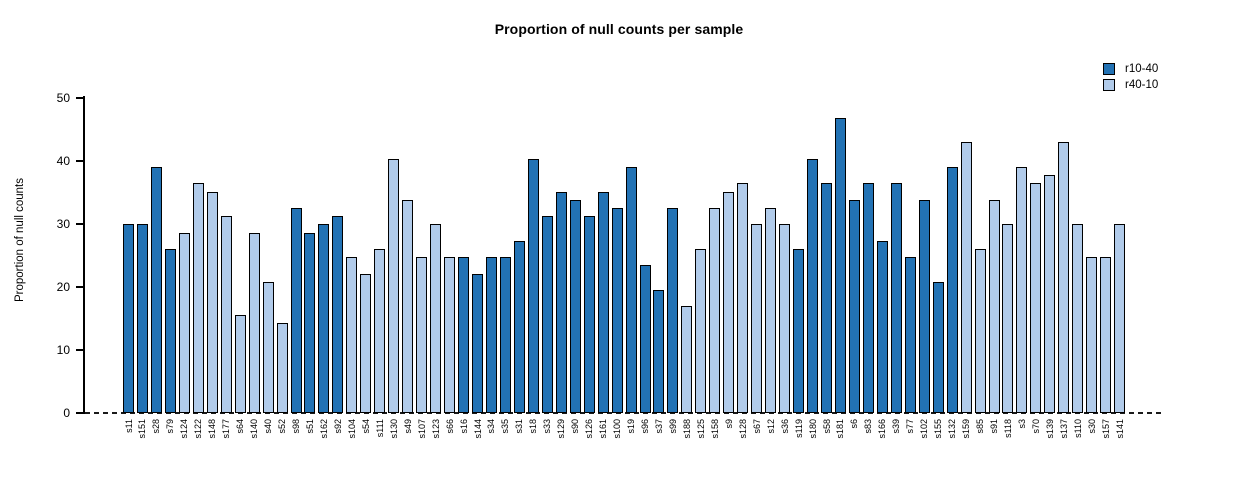 Image resolution: width=1238 pixels, height=500 pixels. What do you see at coordinates (910, 335) in the screenshot?
I see `bar-s77` at bounding box center [910, 335].